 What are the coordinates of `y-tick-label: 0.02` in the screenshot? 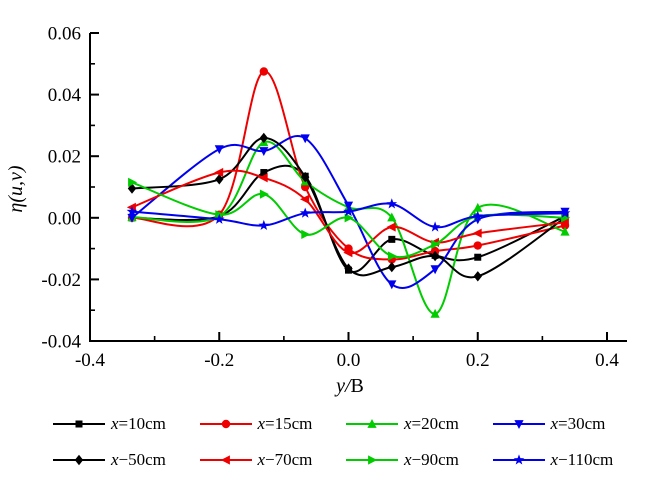 It's located at (64, 157).